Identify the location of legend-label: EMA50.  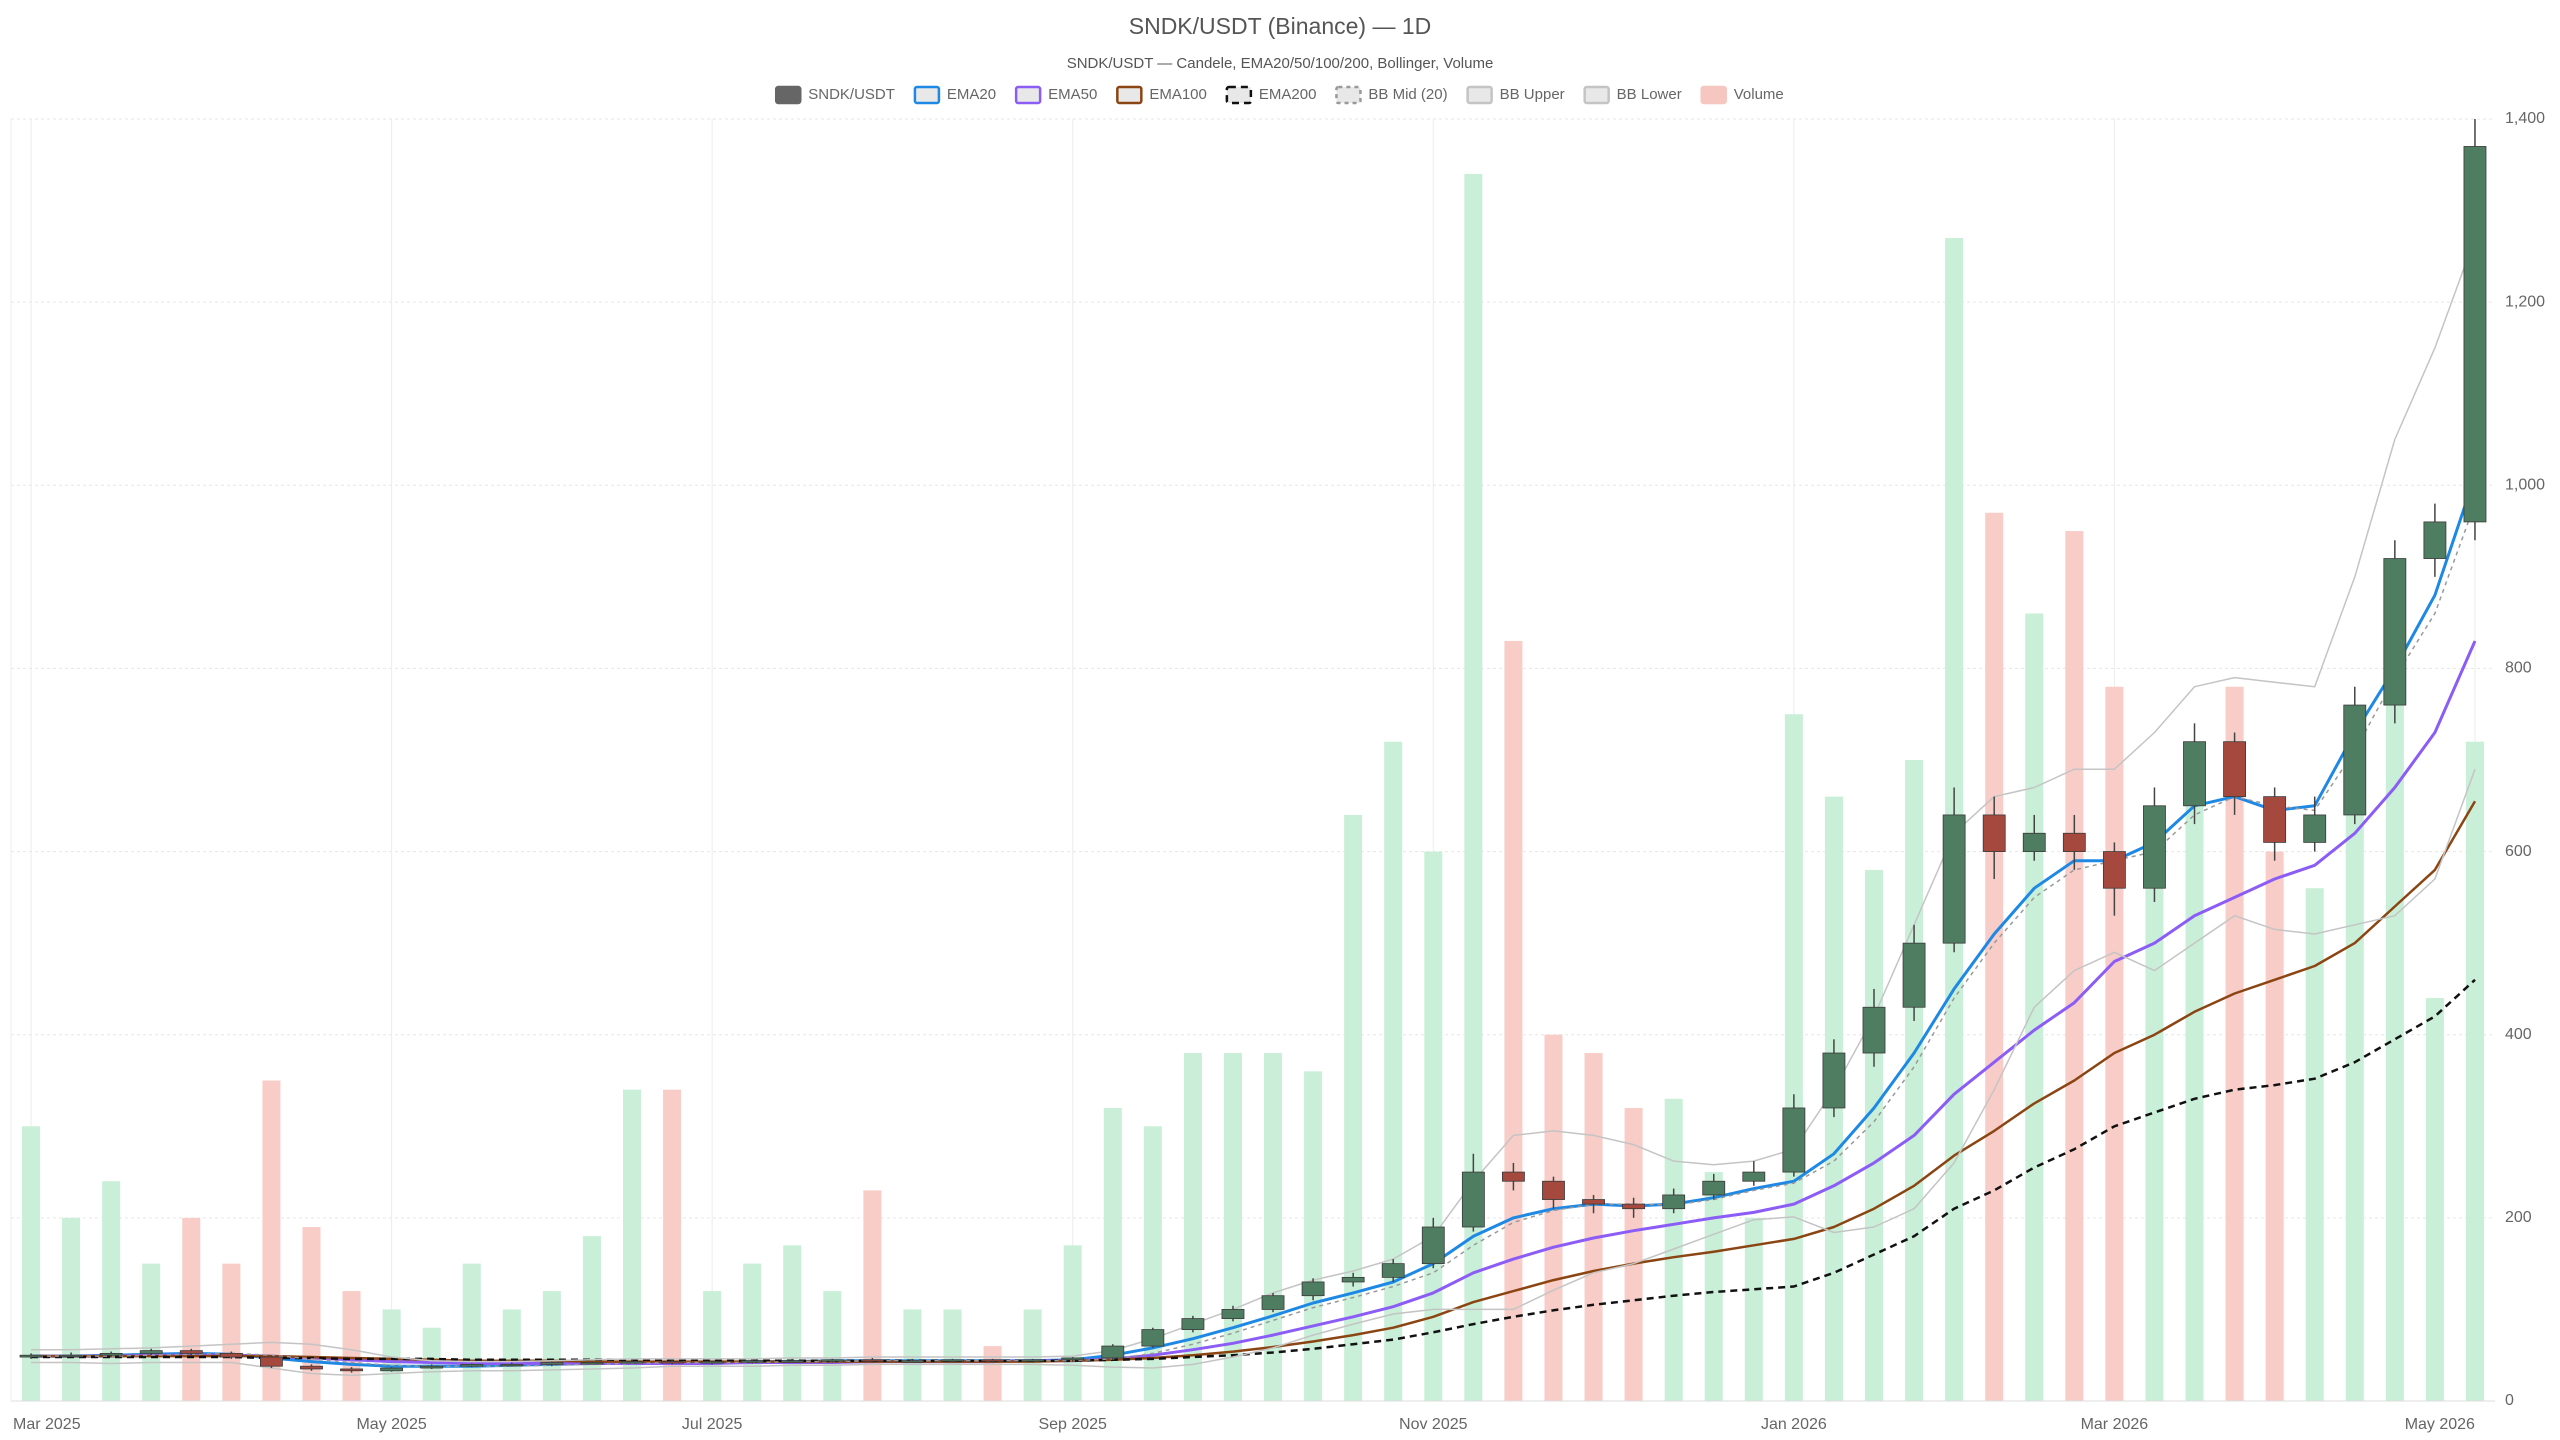
(1072, 94).